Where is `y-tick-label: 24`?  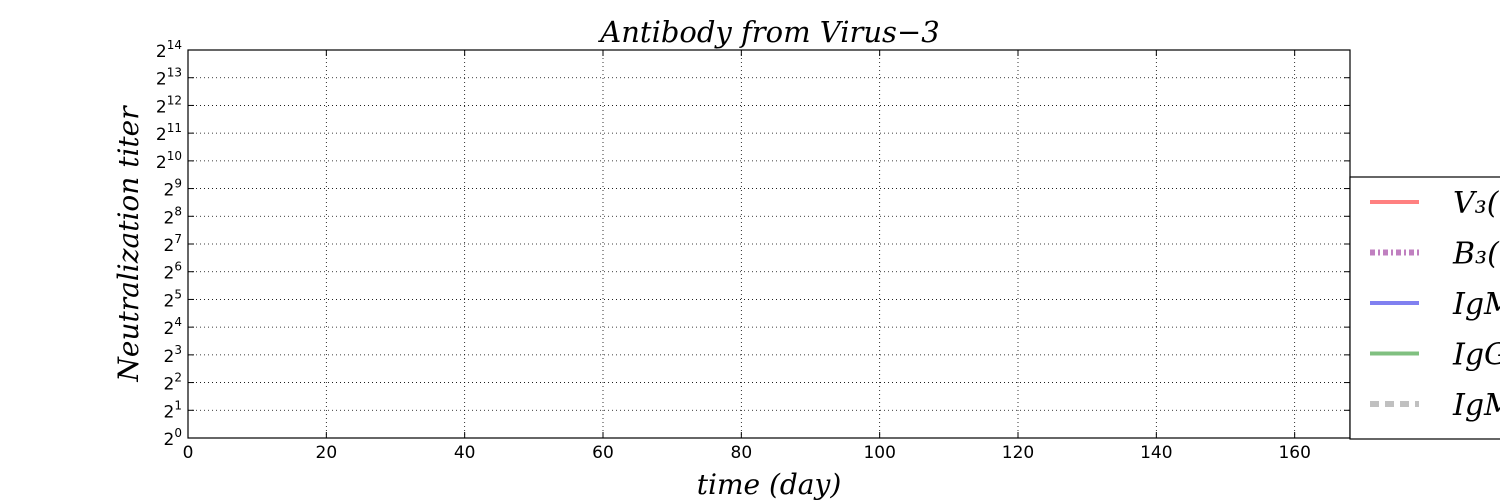
y-tick-label: 24 is located at coordinates (173, 327).